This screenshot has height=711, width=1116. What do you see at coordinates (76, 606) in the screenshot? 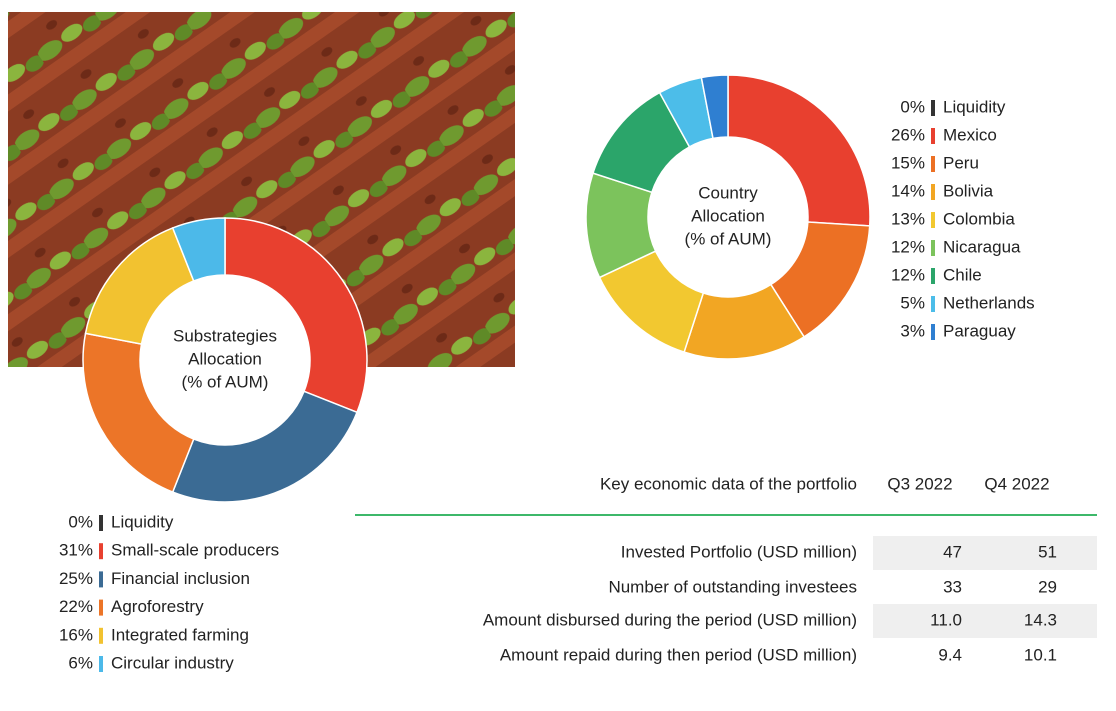
I see `legend-value: 22%` at bounding box center [76, 606].